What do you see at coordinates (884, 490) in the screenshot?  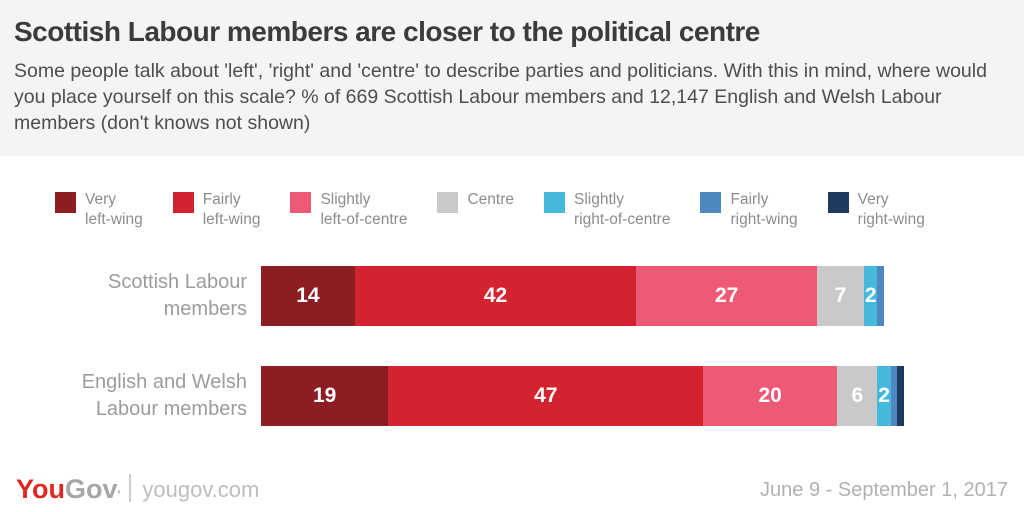 I see `fieldwork-date-range: June 9 - September 1, 2017` at bounding box center [884, 490].